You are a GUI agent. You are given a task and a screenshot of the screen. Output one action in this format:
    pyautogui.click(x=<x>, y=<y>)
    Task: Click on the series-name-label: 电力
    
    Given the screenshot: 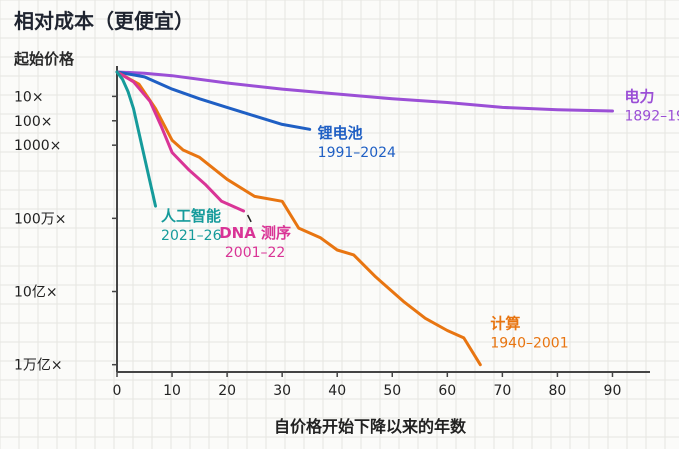 What is the action you would take?
    pyautogui.click(x=639, y=96)
    